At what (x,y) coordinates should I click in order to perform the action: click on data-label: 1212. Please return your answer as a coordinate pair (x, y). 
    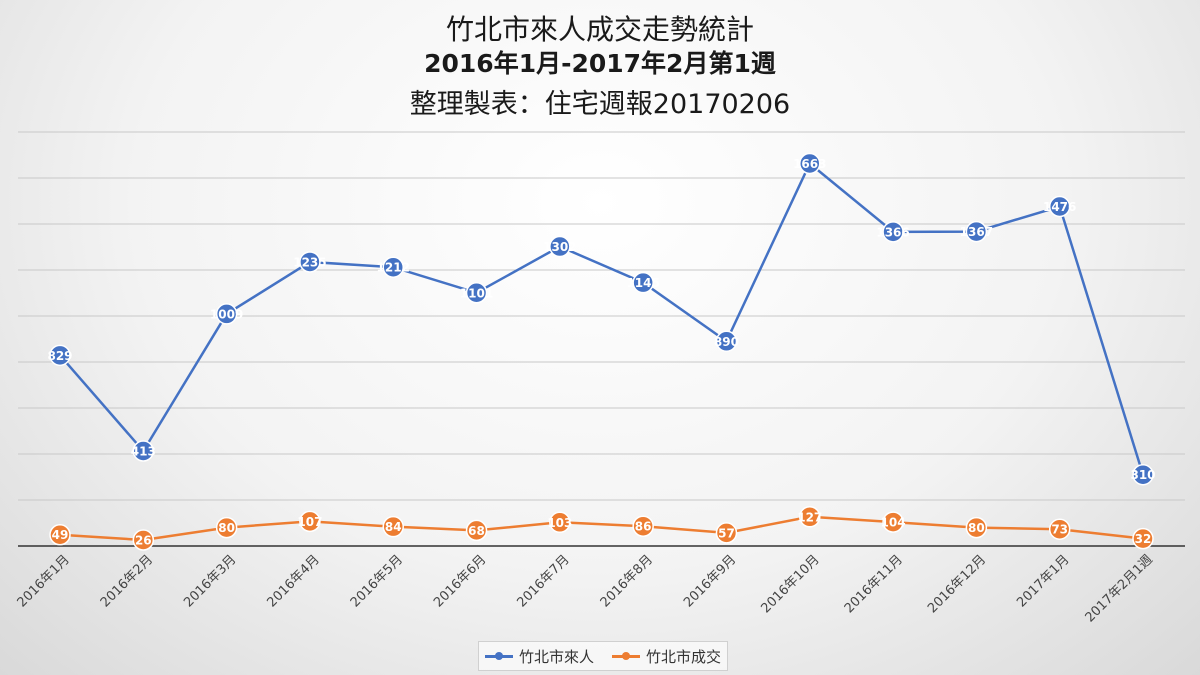
    Looking at the image, I should click on (393, 268).